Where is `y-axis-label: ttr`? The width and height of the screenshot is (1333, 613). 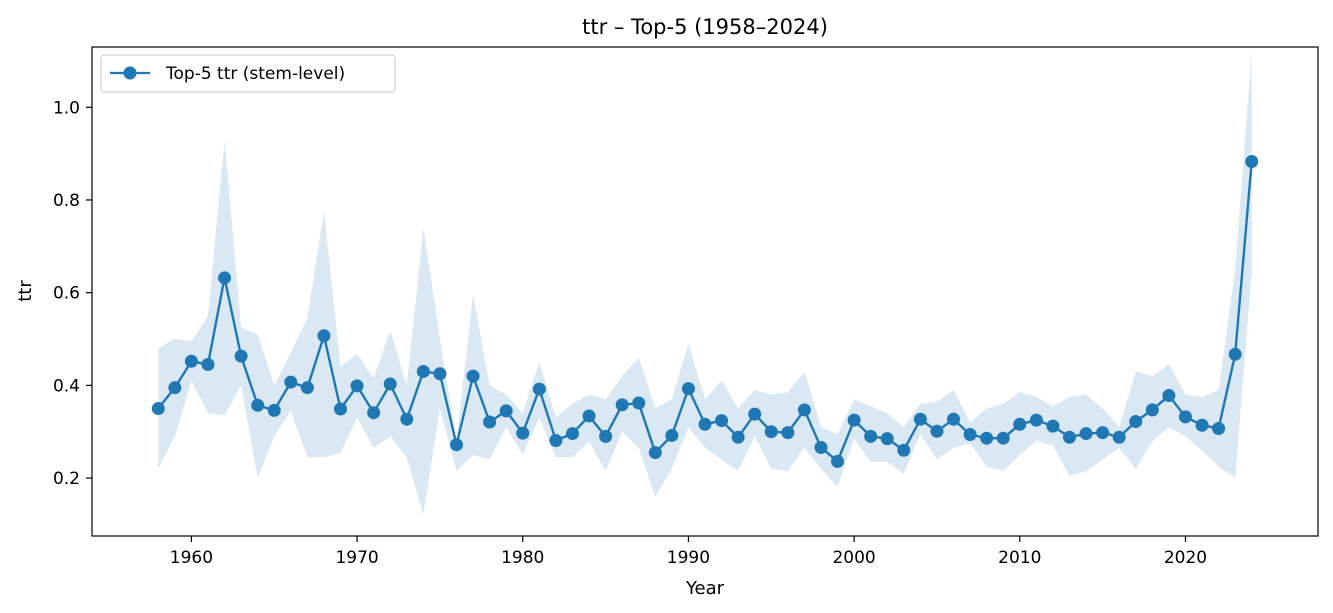
y-axis-label: ttr is located at coordinates (25, 291).